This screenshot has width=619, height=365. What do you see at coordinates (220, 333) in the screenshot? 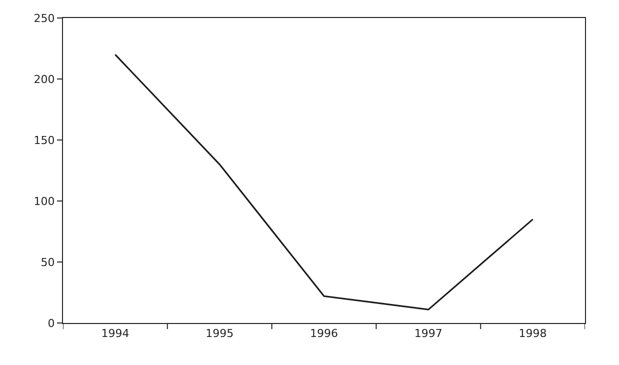
I see `x-tick-label: 1995` at bounding box center [220, 333].